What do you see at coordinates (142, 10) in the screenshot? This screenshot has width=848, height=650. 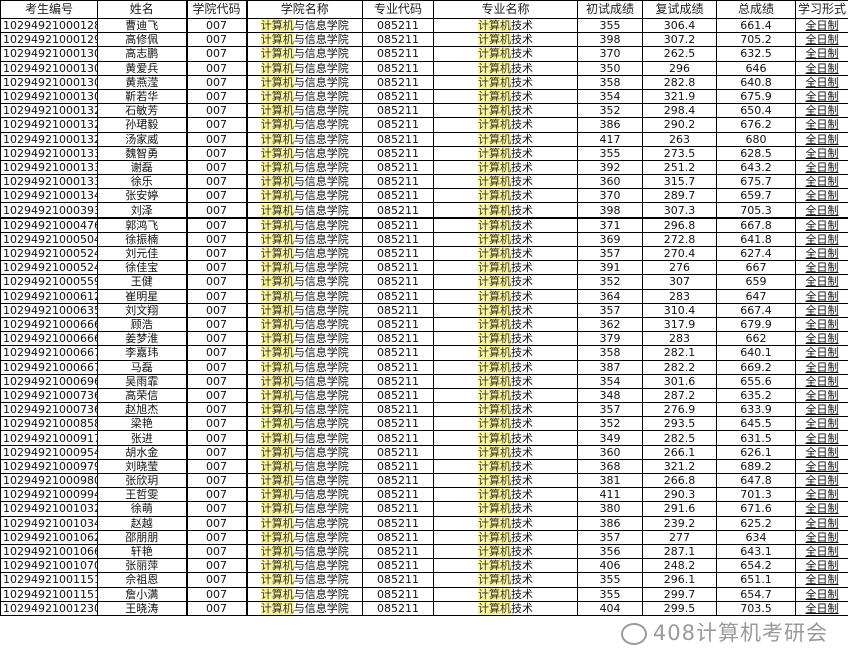 I see `column-header: 姓名` at bounding box center [142, 10].